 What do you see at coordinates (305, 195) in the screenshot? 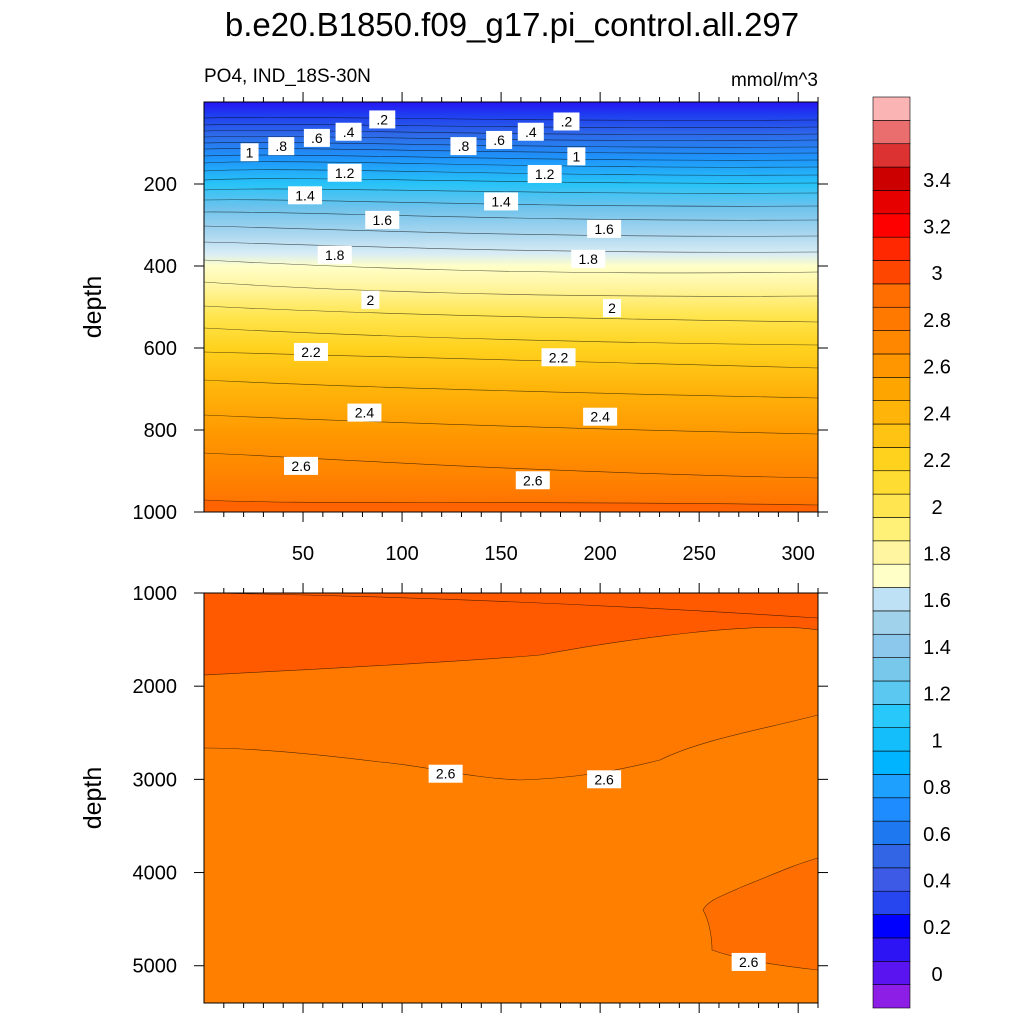
I see `contour-label: 1.4` at bounding box center [305, 195].